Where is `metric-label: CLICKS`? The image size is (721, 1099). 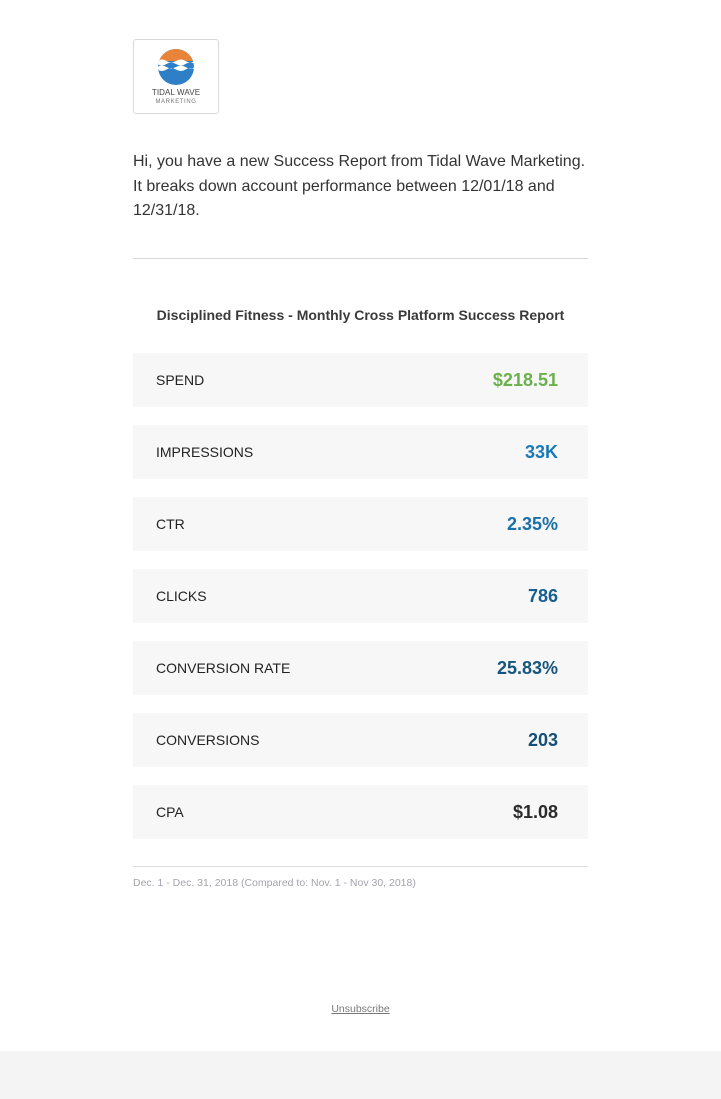 metric-label: CLICKS is located at coordinates (181, 596).